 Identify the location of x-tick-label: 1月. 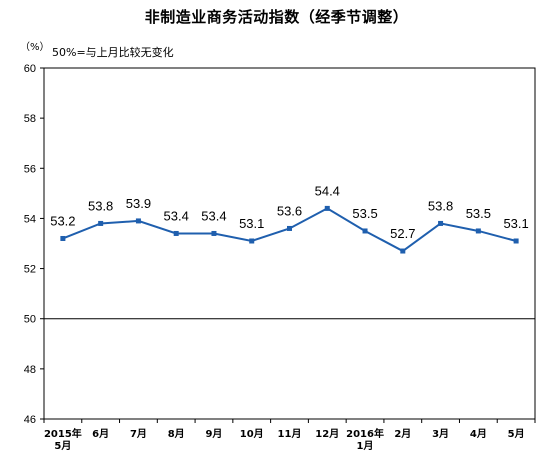
(365, 446).